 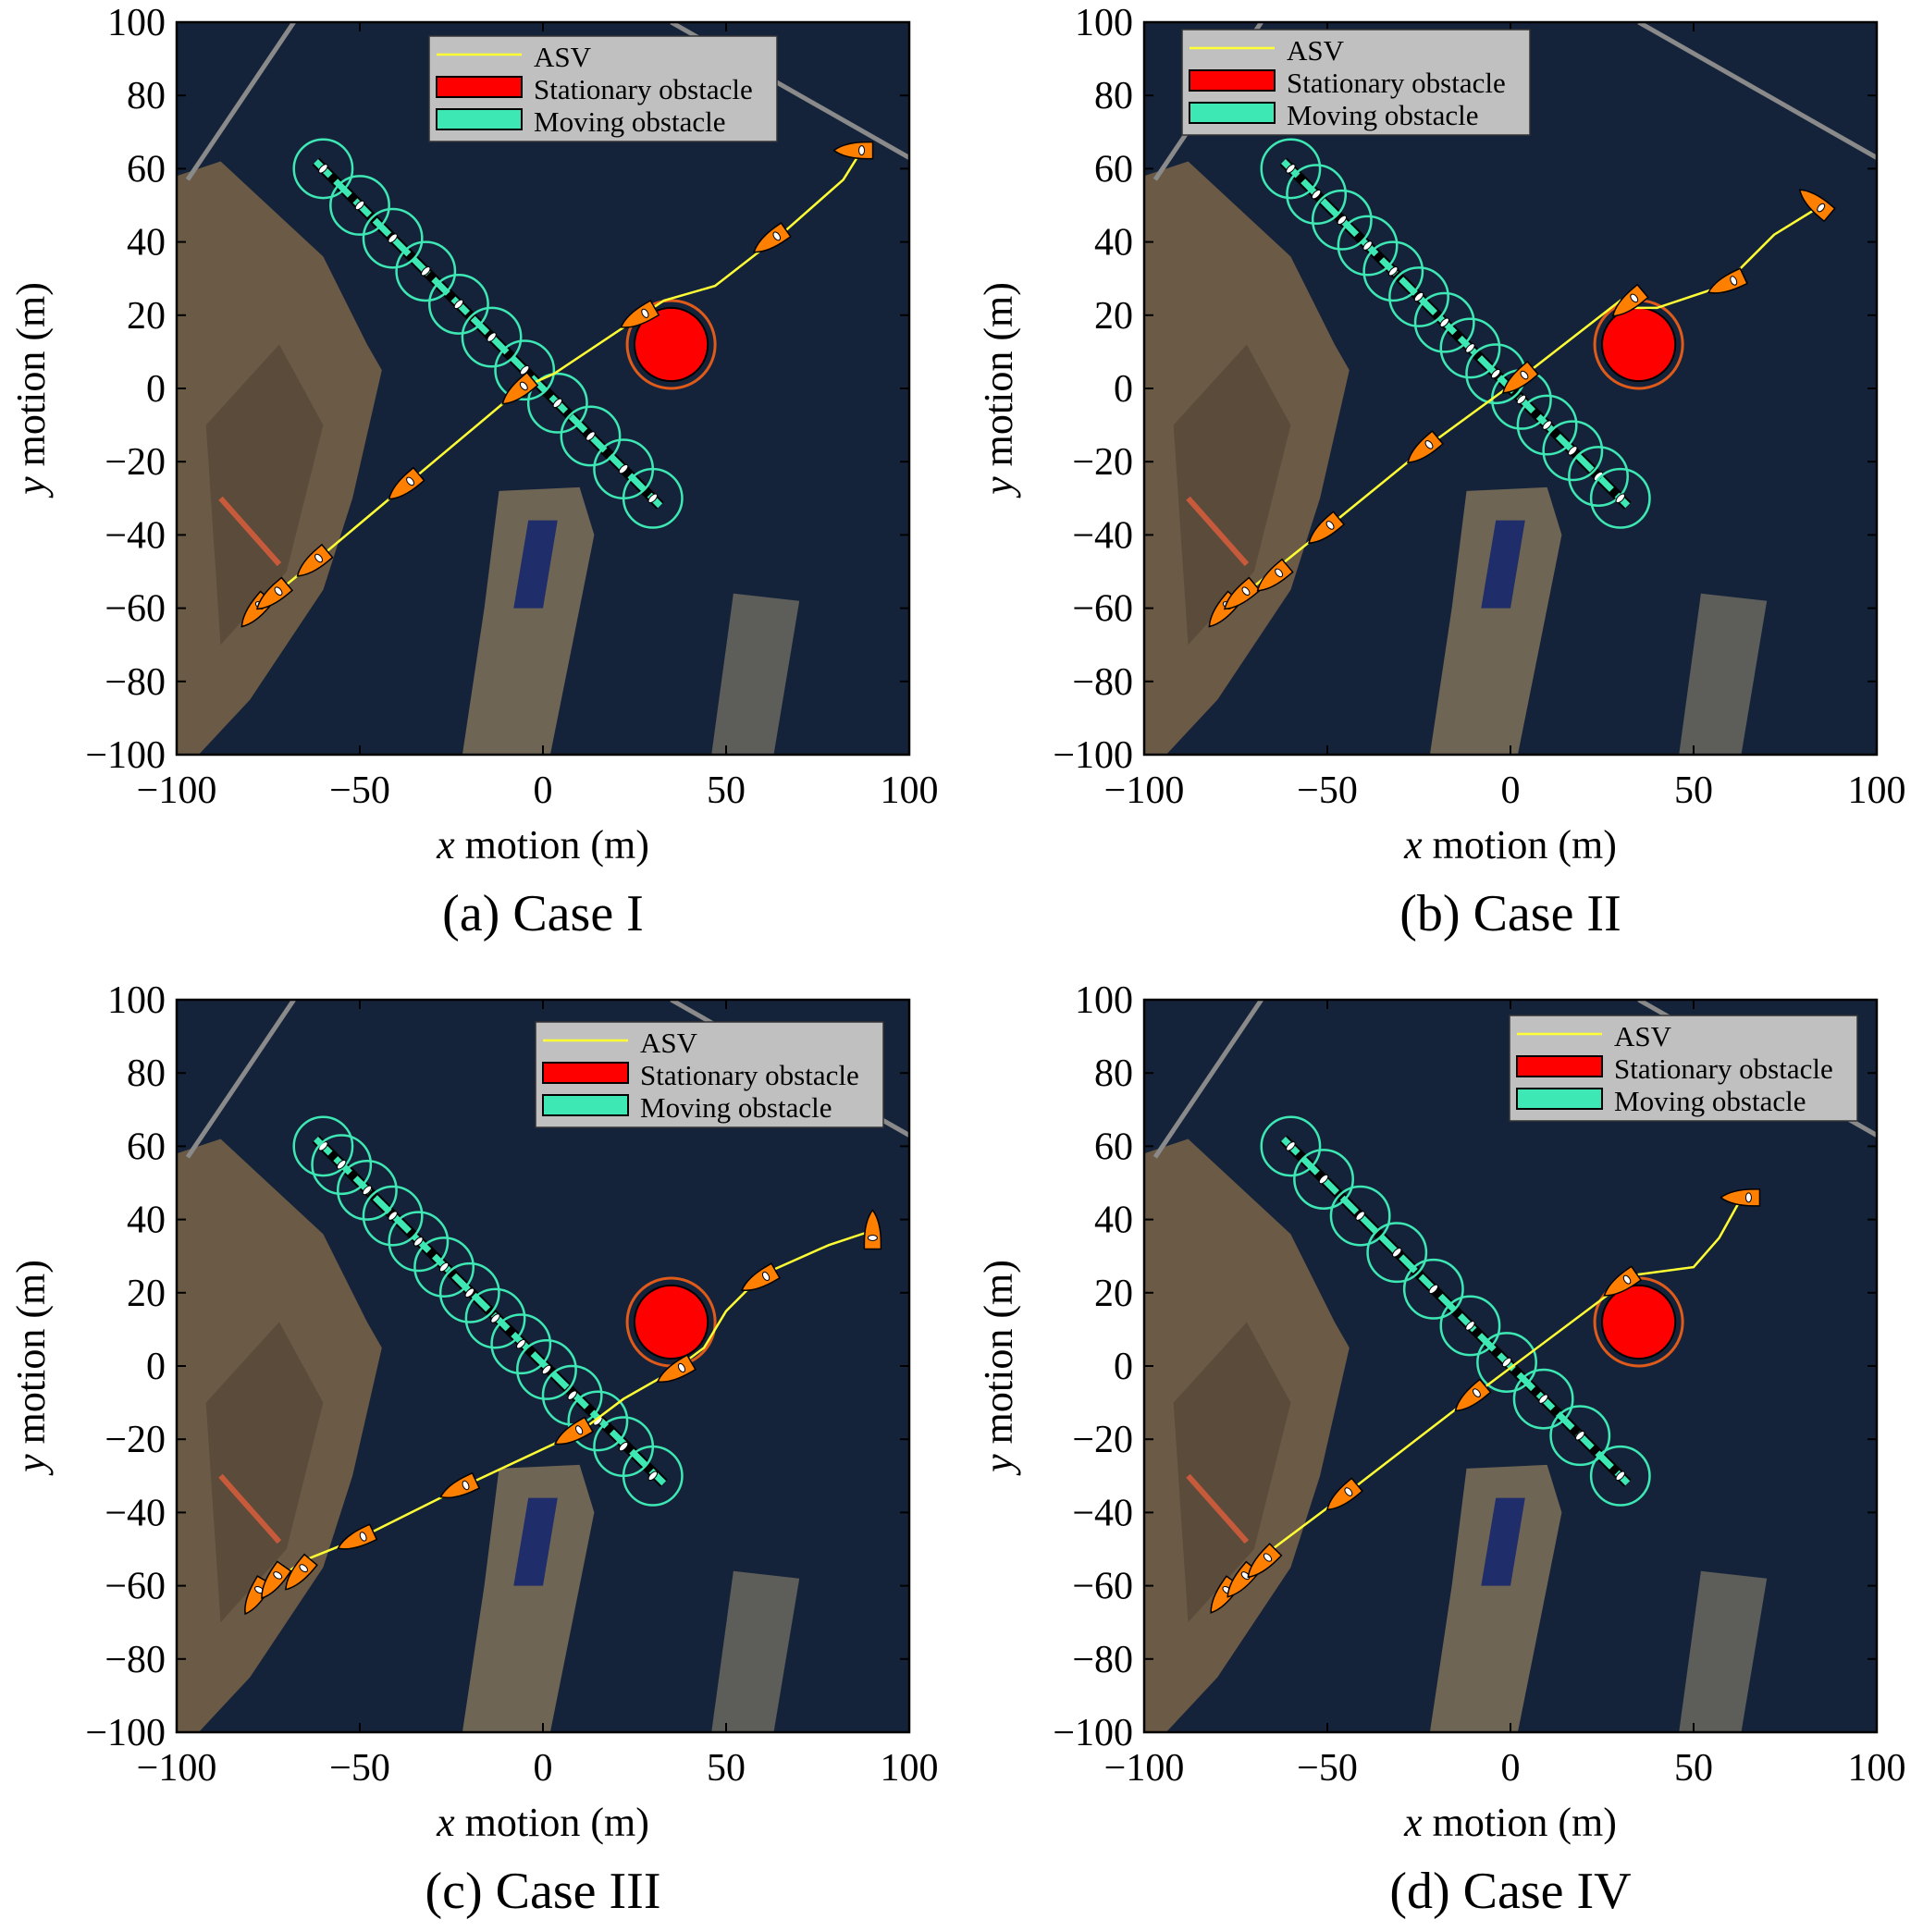 What do you see at coordinates (135, 1660) in the screenshot?
I see `y-tick-label: −80` at bounding box center [135, 1660].